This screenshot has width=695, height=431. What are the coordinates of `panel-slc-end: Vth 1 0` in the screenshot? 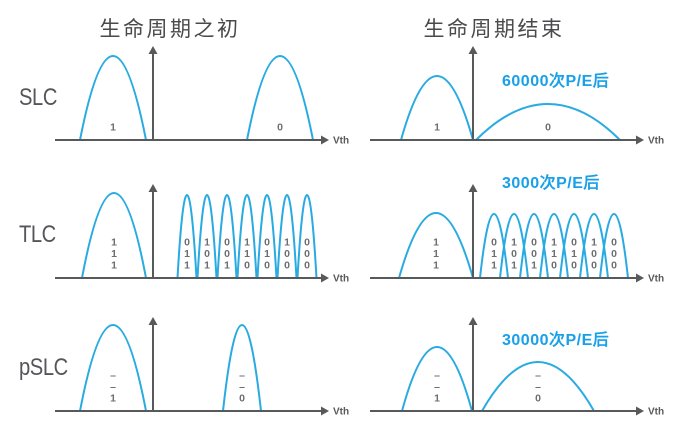 It's located at (517, 96).